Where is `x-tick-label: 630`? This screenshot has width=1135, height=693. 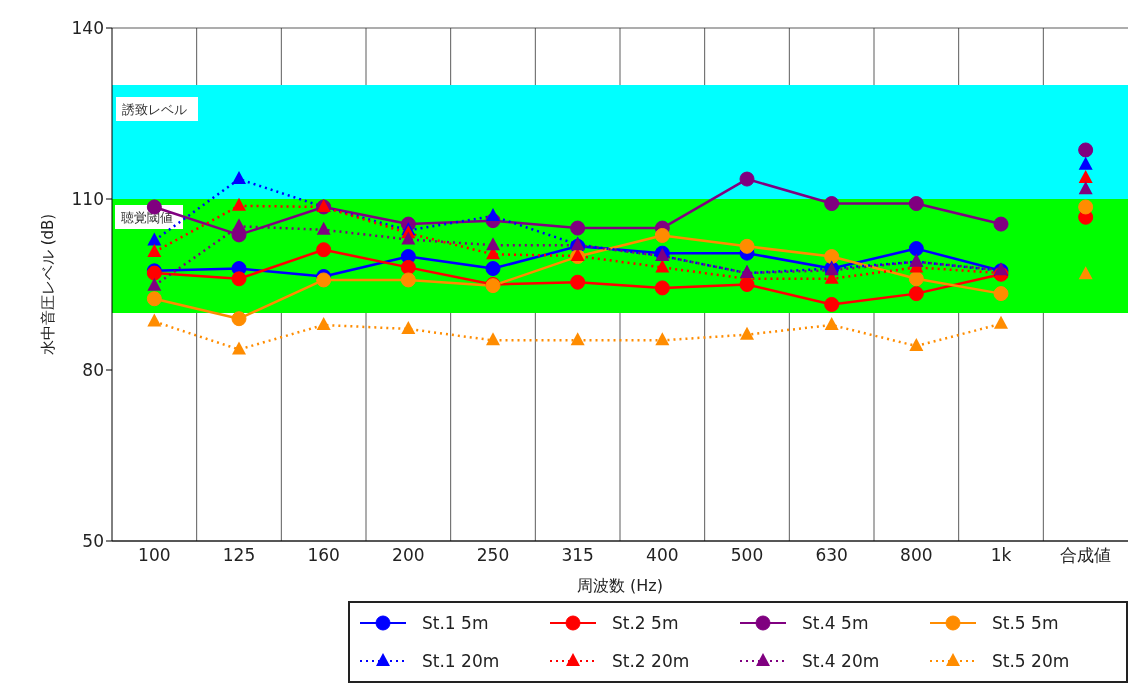
x-tick-label: 630 is located at coordinates (831, 555).